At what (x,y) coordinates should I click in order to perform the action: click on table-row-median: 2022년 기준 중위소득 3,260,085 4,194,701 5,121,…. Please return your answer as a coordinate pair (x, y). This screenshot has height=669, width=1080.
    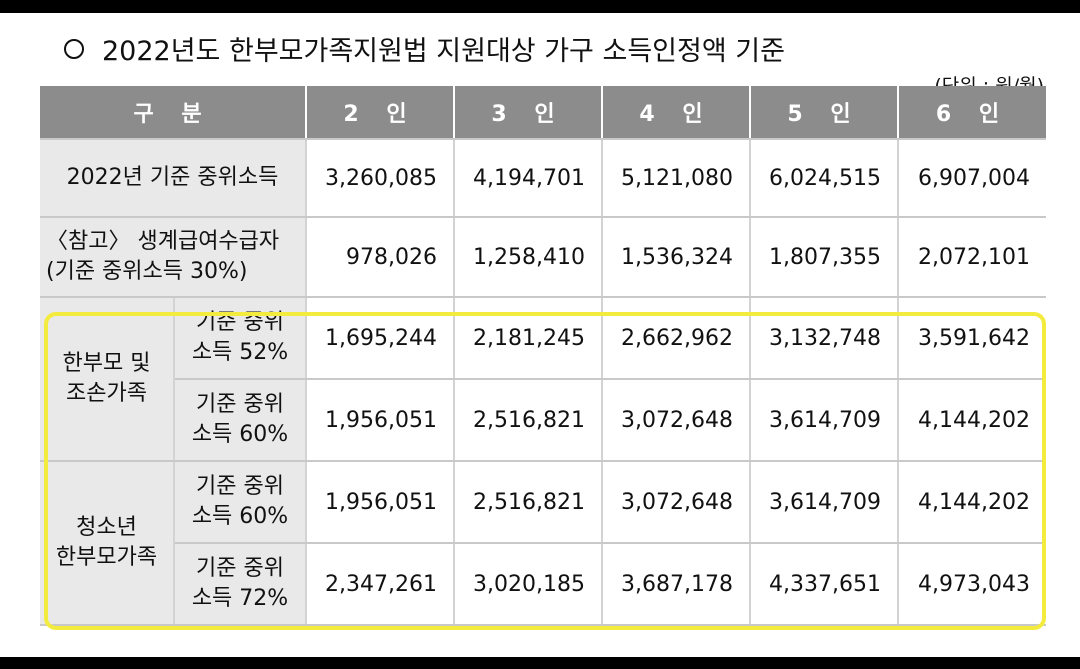
    Looking at the image, I should click on (543, 178).